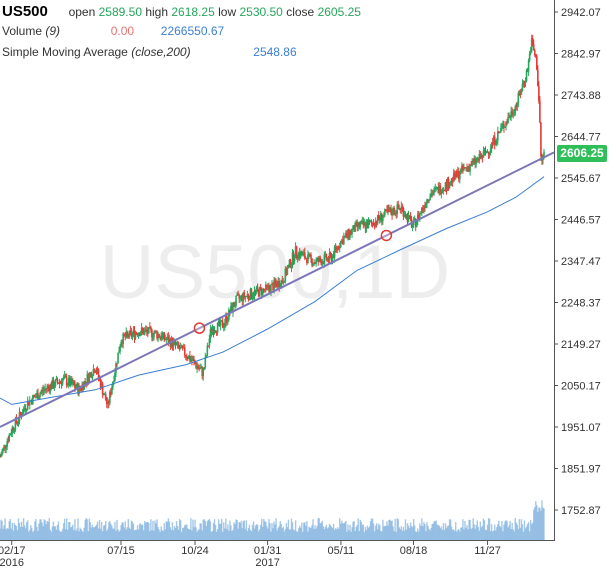  Describe the element at coordinates (22, 31) in the screenshot. I see `volume-label: Volume` at that location.